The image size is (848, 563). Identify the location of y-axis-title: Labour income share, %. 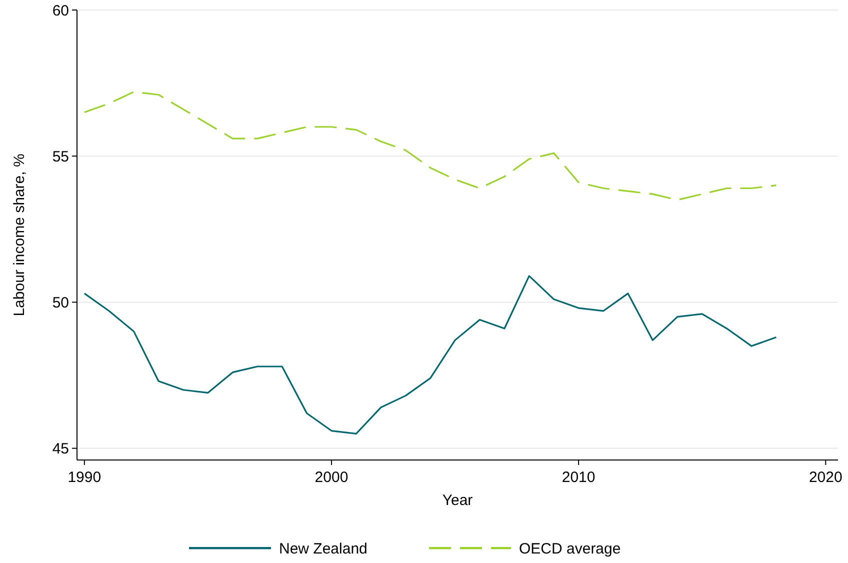
(19, 235).